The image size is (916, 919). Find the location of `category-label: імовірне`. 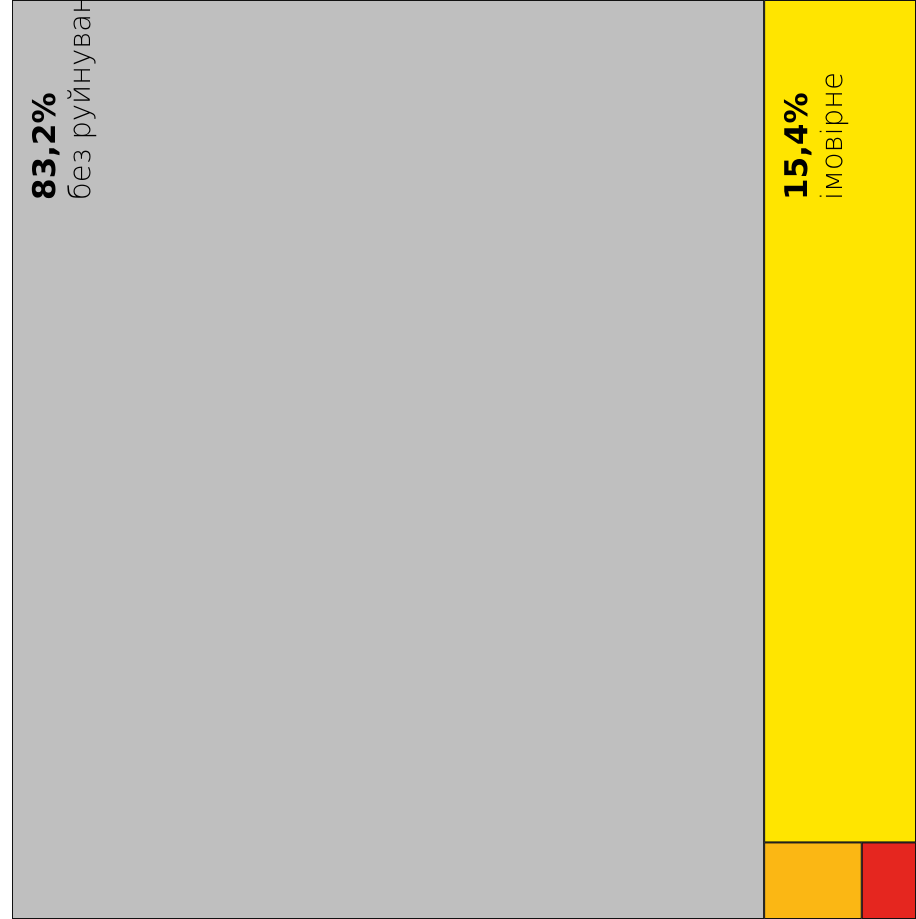

category-label: імовірне is located at coordinates (832, 136).